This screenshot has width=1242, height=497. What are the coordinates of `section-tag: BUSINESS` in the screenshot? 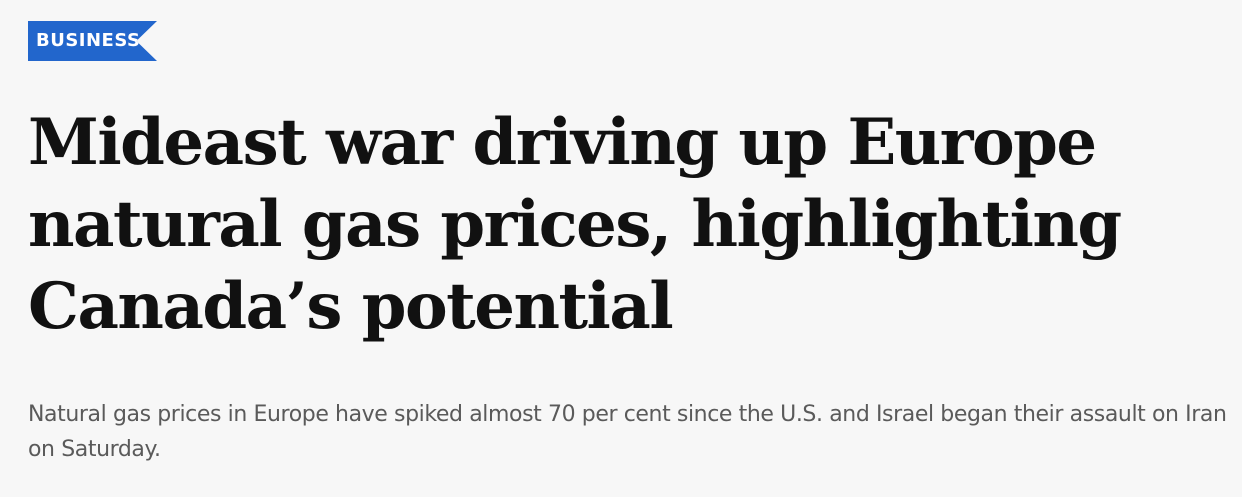 It's located at (92, 41).